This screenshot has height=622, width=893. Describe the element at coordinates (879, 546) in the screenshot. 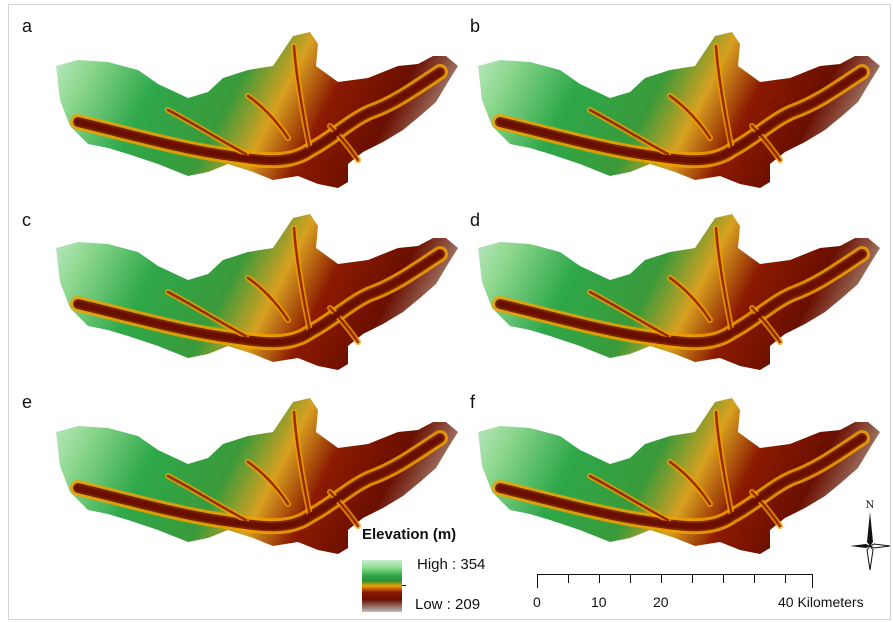

I see `north-arrow-needle-east` at that location.